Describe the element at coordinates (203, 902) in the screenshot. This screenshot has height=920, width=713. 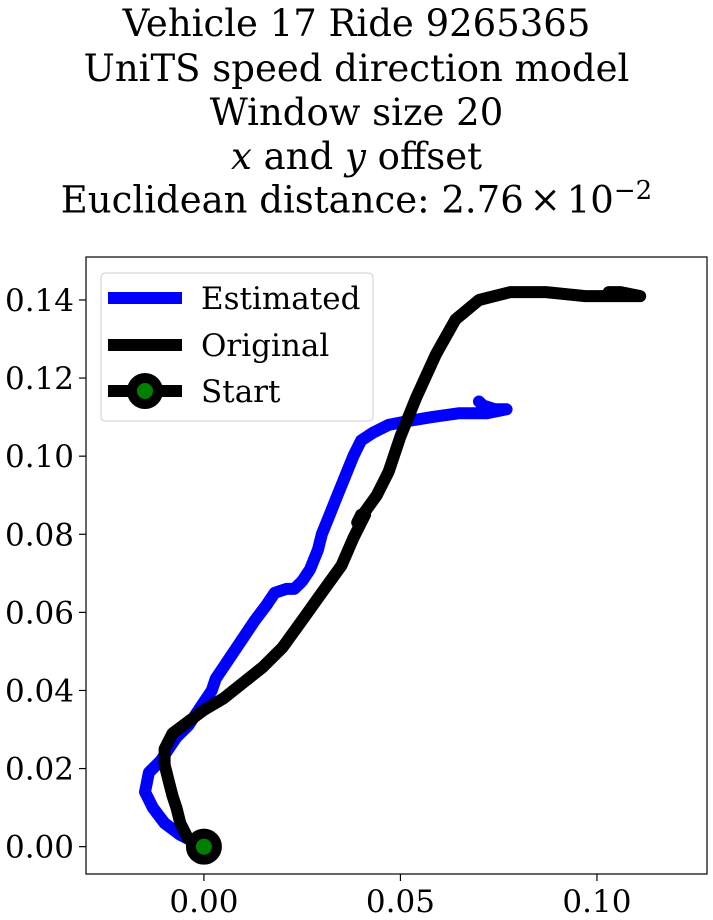
I see `x-tick-label: 0.00` at that location.